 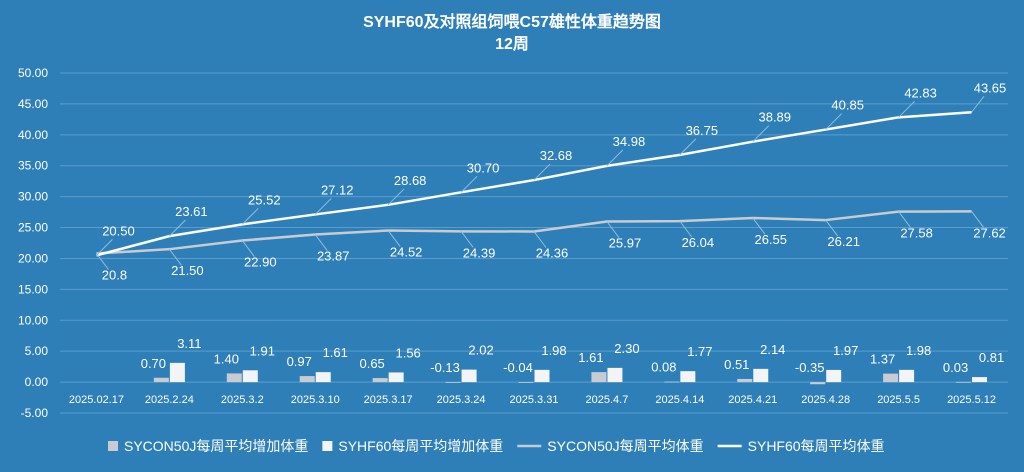 What do you see at coordinates (518, 367) in the screenshot?
I see `data-label: -0.04` at bounding box center [518, 367].